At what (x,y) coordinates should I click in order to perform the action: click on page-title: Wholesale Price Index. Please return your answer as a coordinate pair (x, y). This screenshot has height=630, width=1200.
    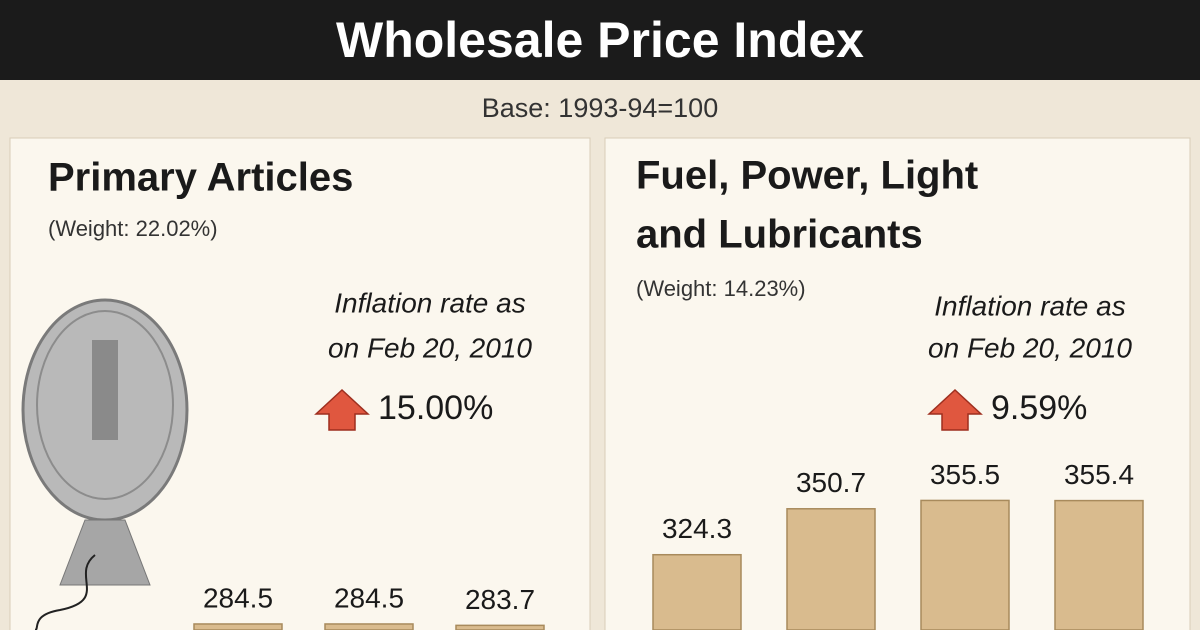
    Looking at the image, I should click on (600, 40).